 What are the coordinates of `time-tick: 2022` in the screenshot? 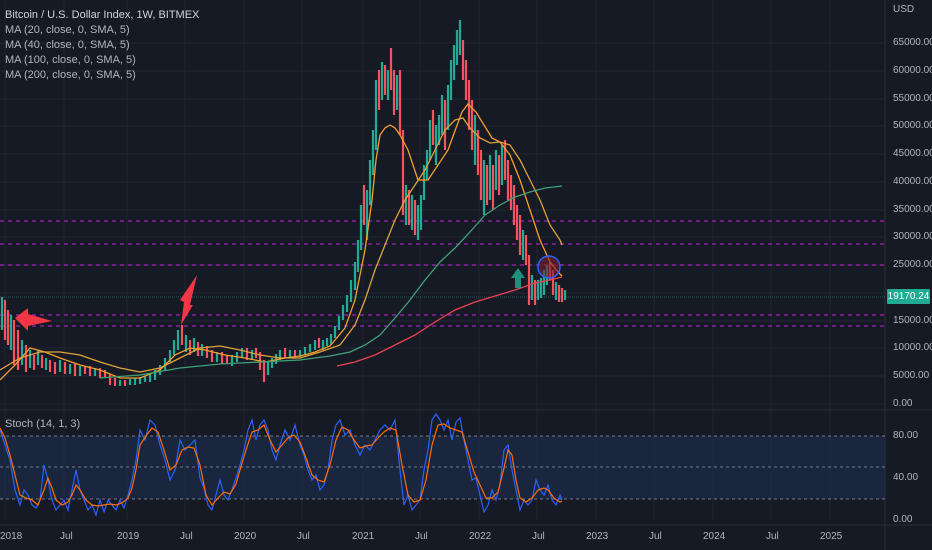 It's located at (480, 536).